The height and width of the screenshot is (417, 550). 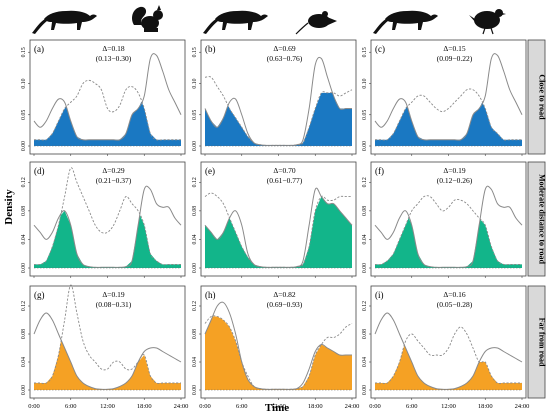 What do you see at coordinates (316, 23) in the screenshot?
I see `rat-icon` at bounding box center [316, 23].